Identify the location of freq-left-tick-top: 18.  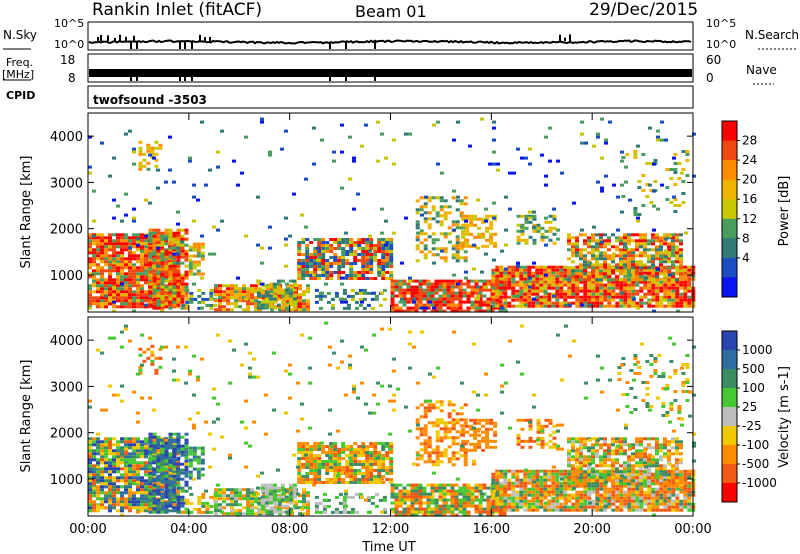
(67, 60).